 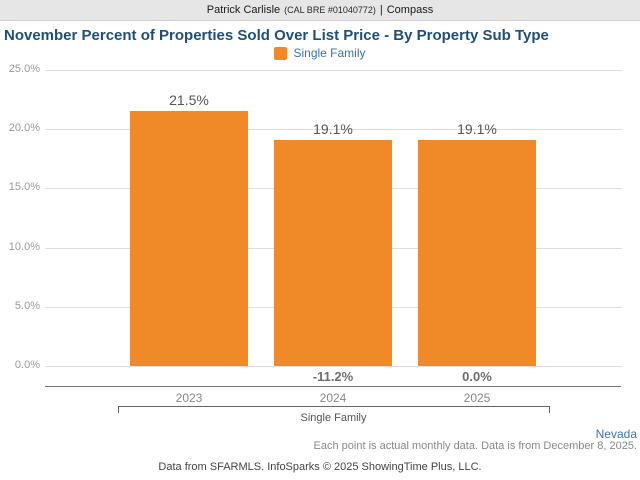 What do you see at coordinates (27, 306) in the screenshot?
I see `y-tick-label: 5.0%` at bounding box center [27, 306].